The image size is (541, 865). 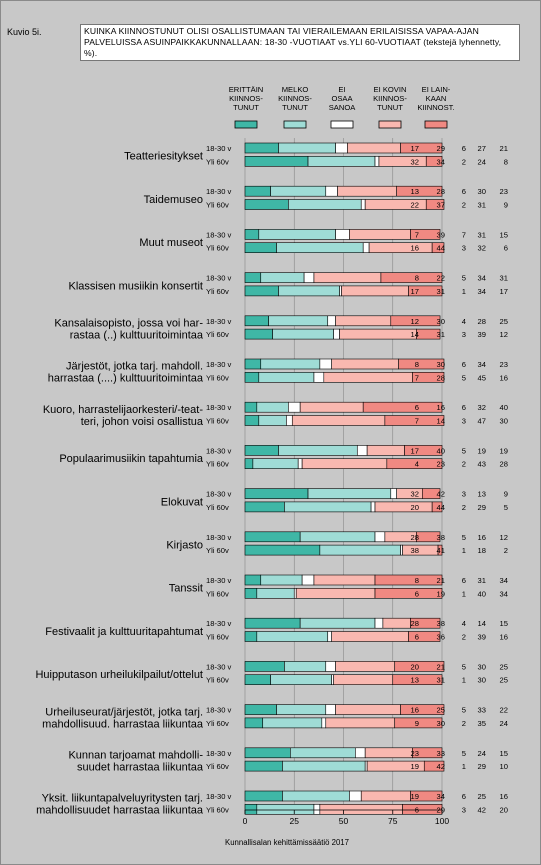 I want to click on value-label: 38, so click(x=441, y=537).